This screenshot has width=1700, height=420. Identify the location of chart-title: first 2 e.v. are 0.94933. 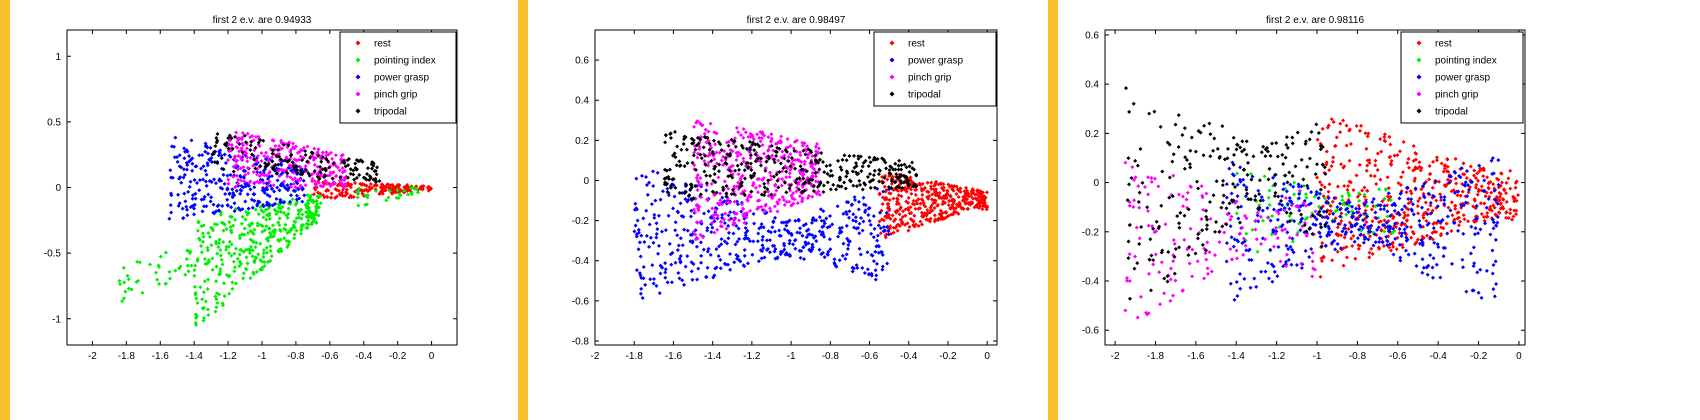
(262, 20).